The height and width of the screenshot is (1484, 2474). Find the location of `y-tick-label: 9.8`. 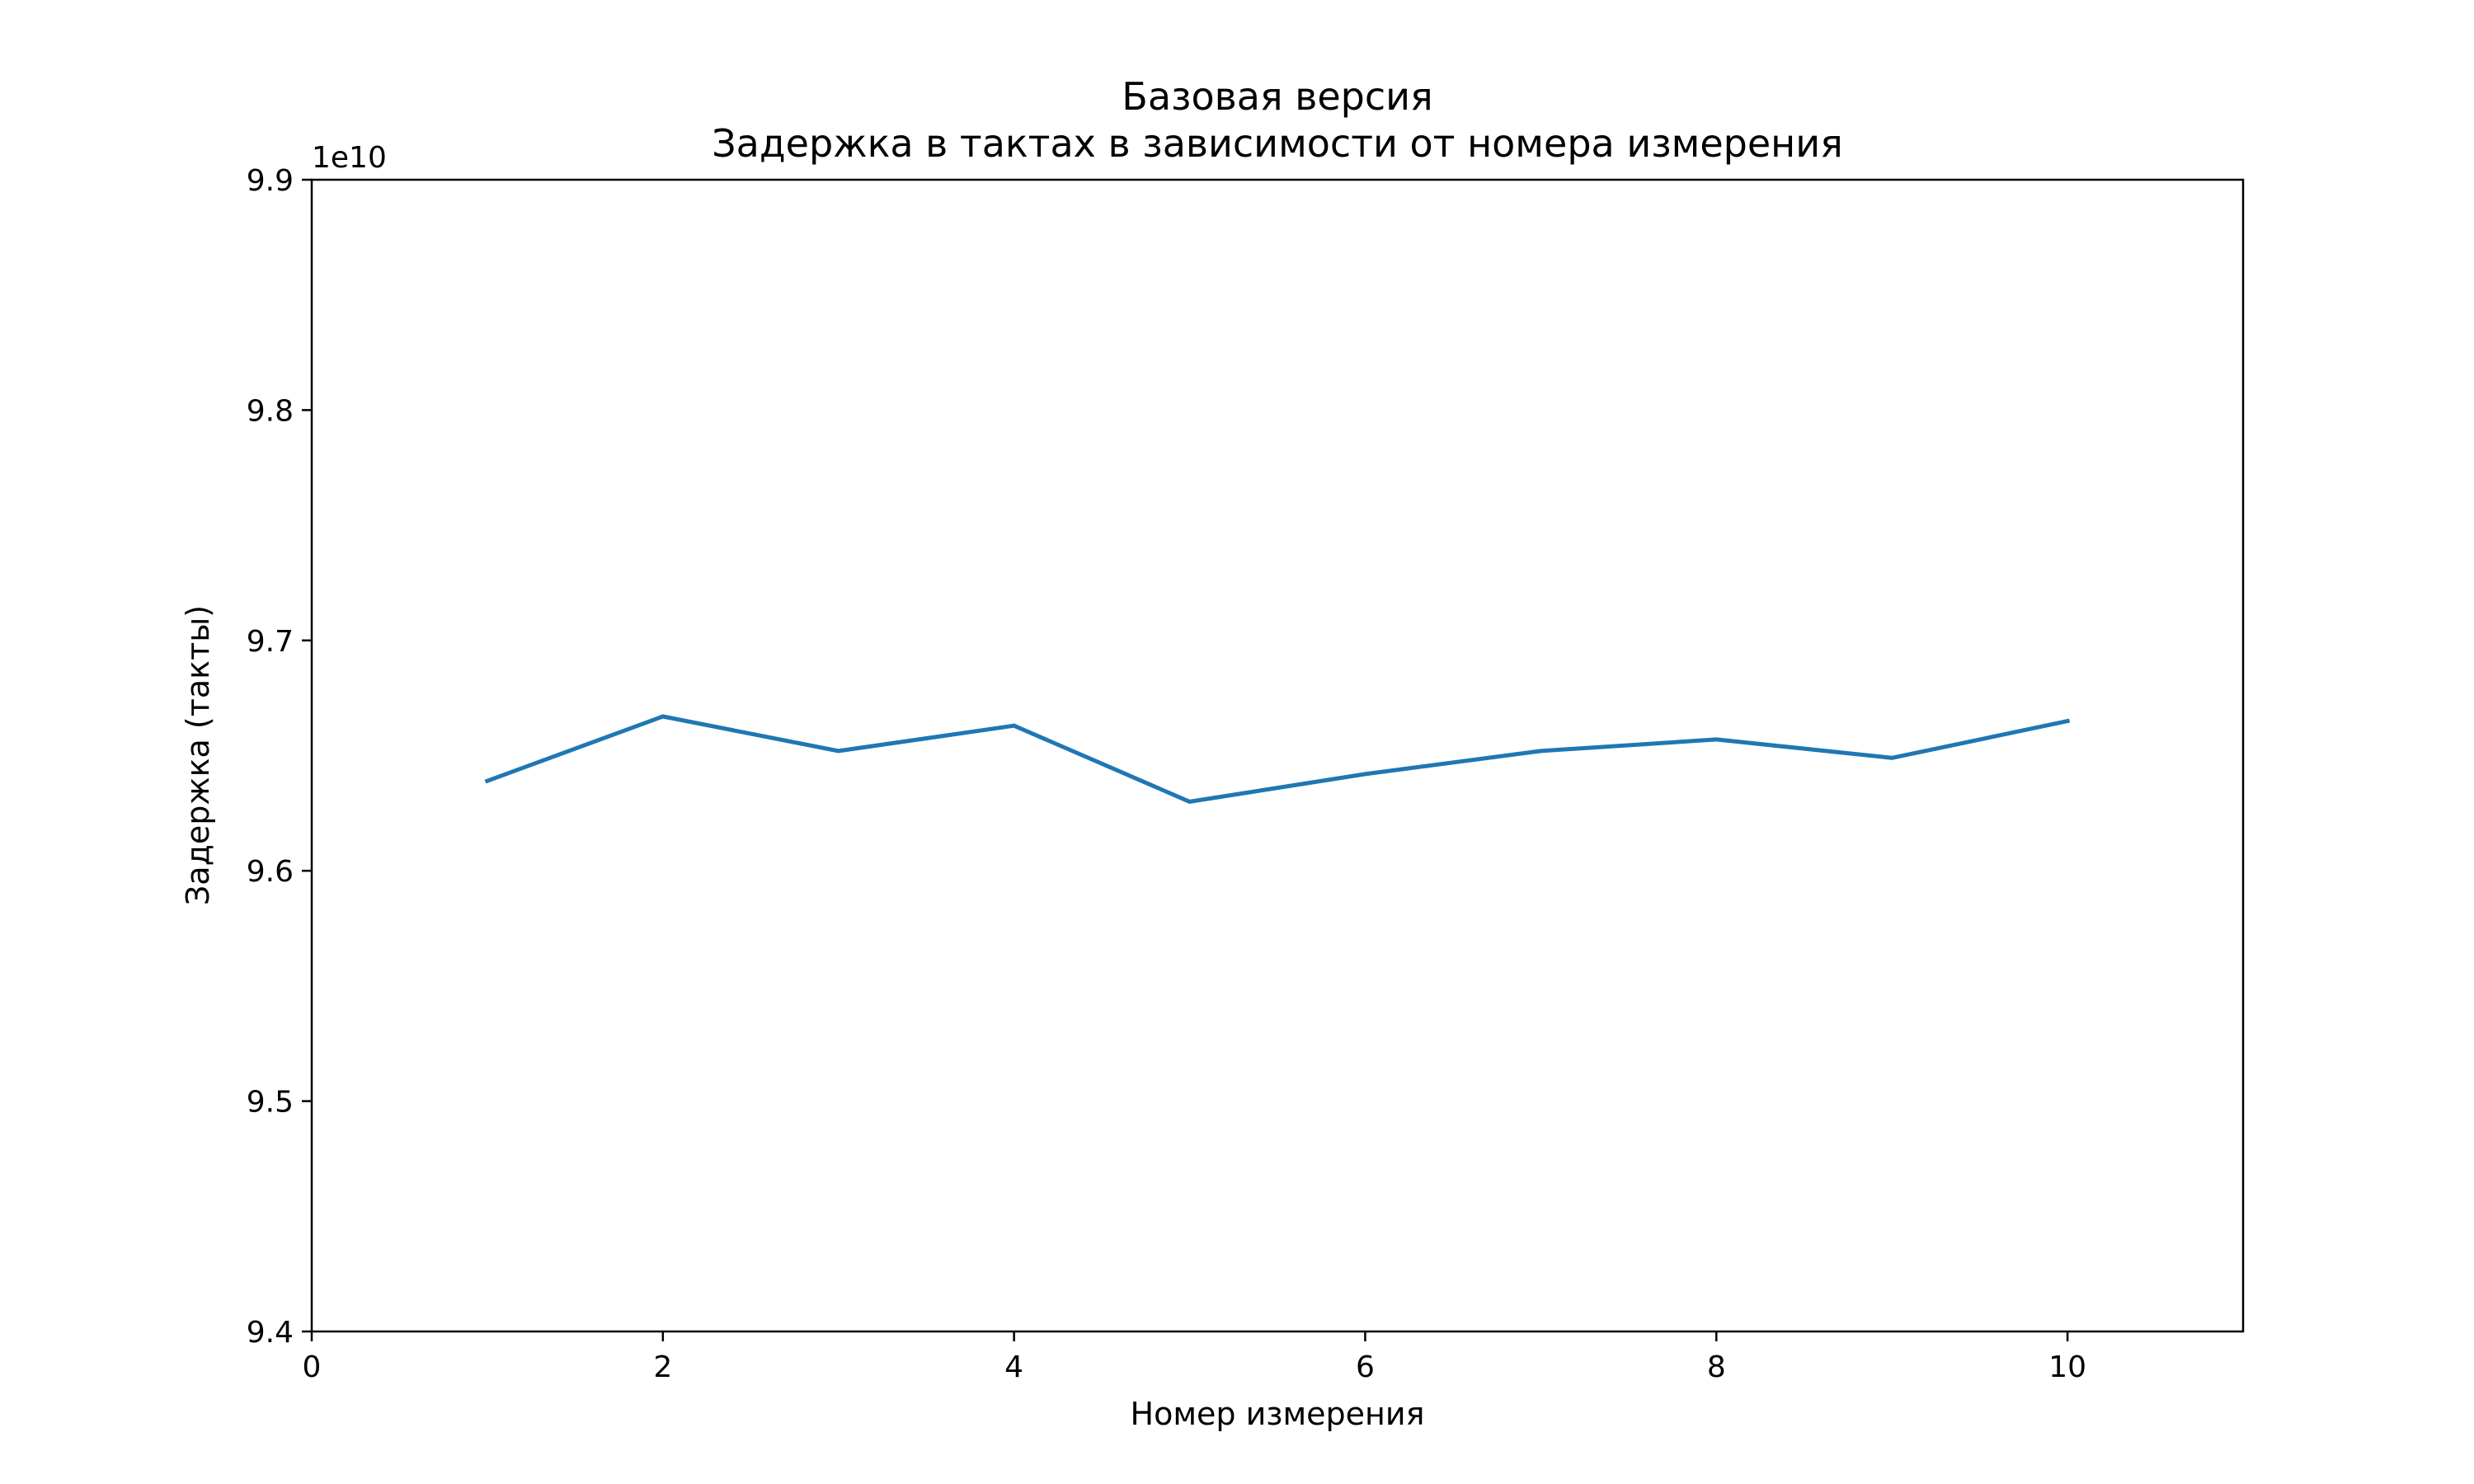

y-tick-label: 9.8 is located at coordinates (270, 411).